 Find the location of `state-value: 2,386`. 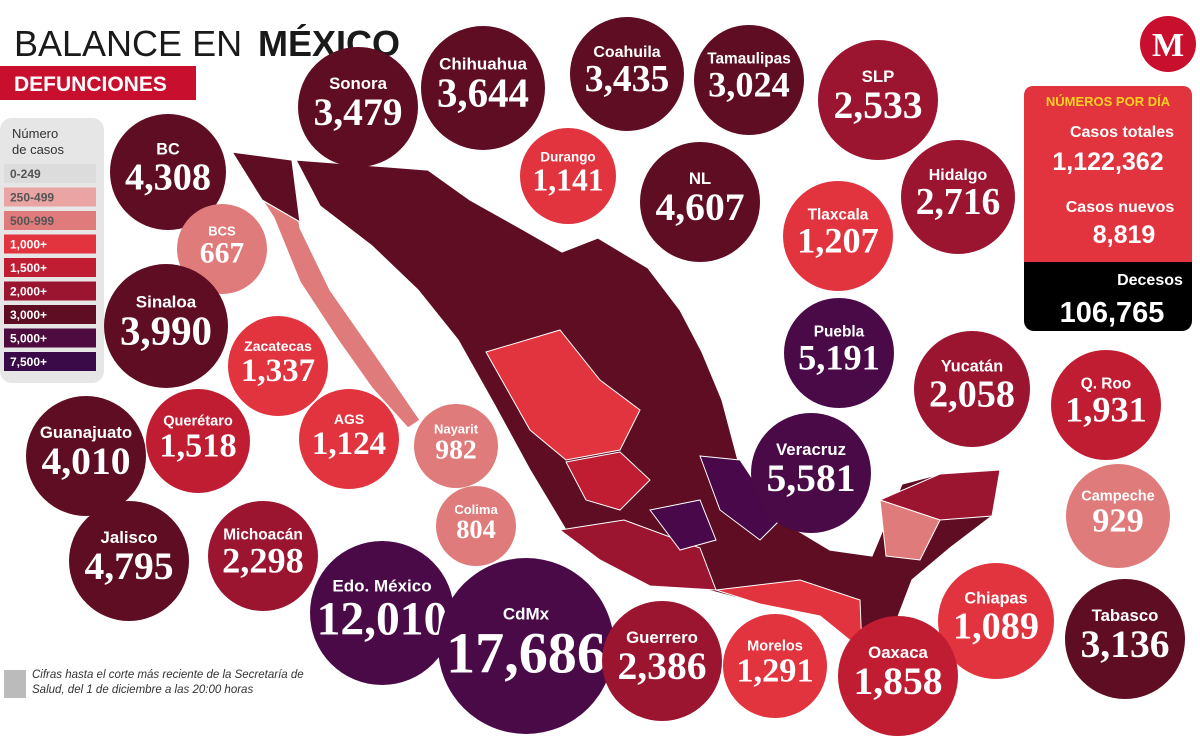

state-value: 2,386 is located at coordinates (661, 666).